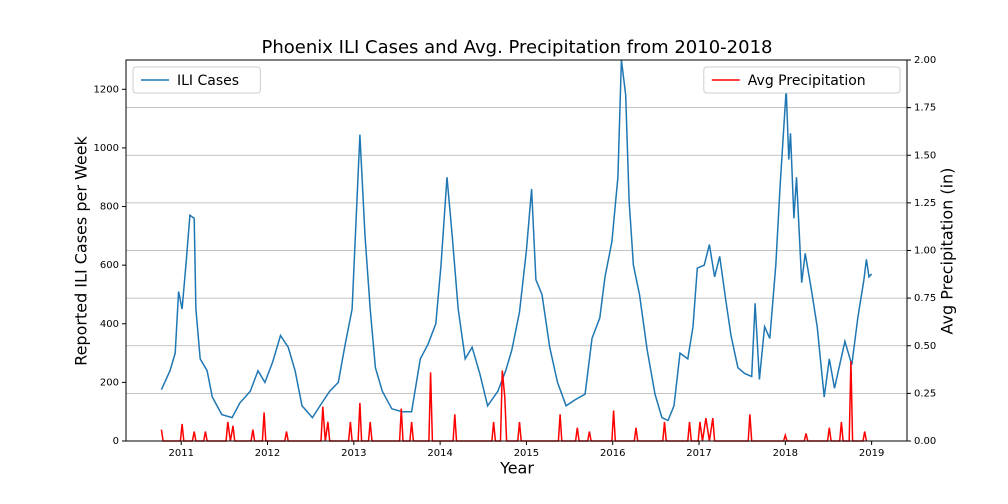 Image resolution: width=1008 pixels, height=504 pixels. I want to click on y2-tick-label: 0.50, so click(925, 346).